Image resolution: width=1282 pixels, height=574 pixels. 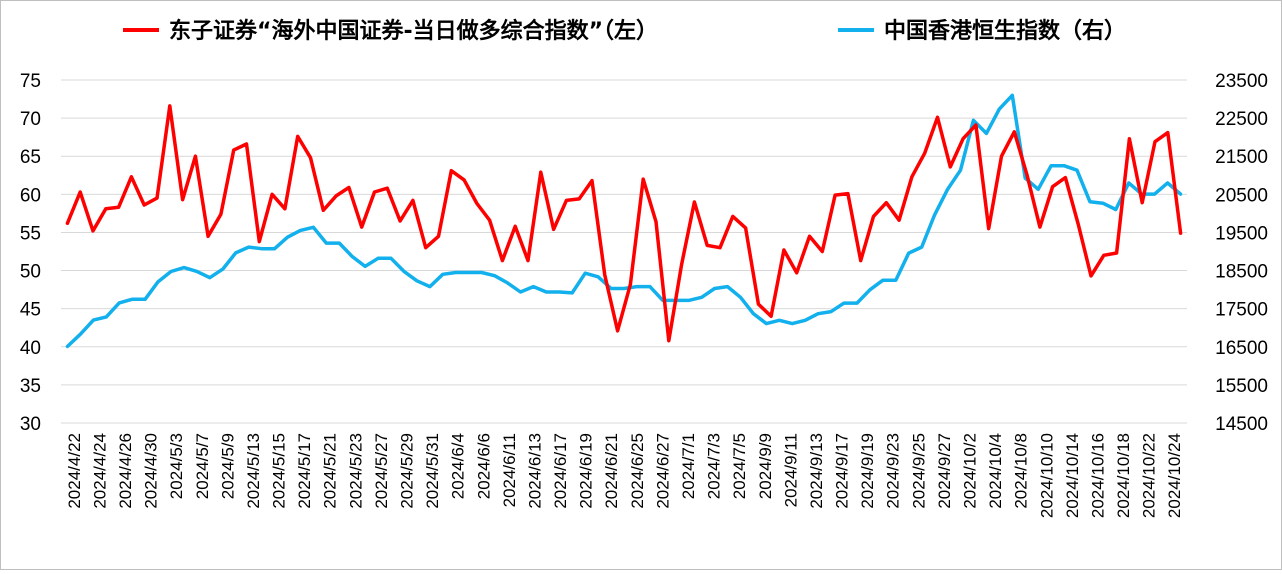 I want to click on right-tick-label: 20500, so click(x=1241, y=195).